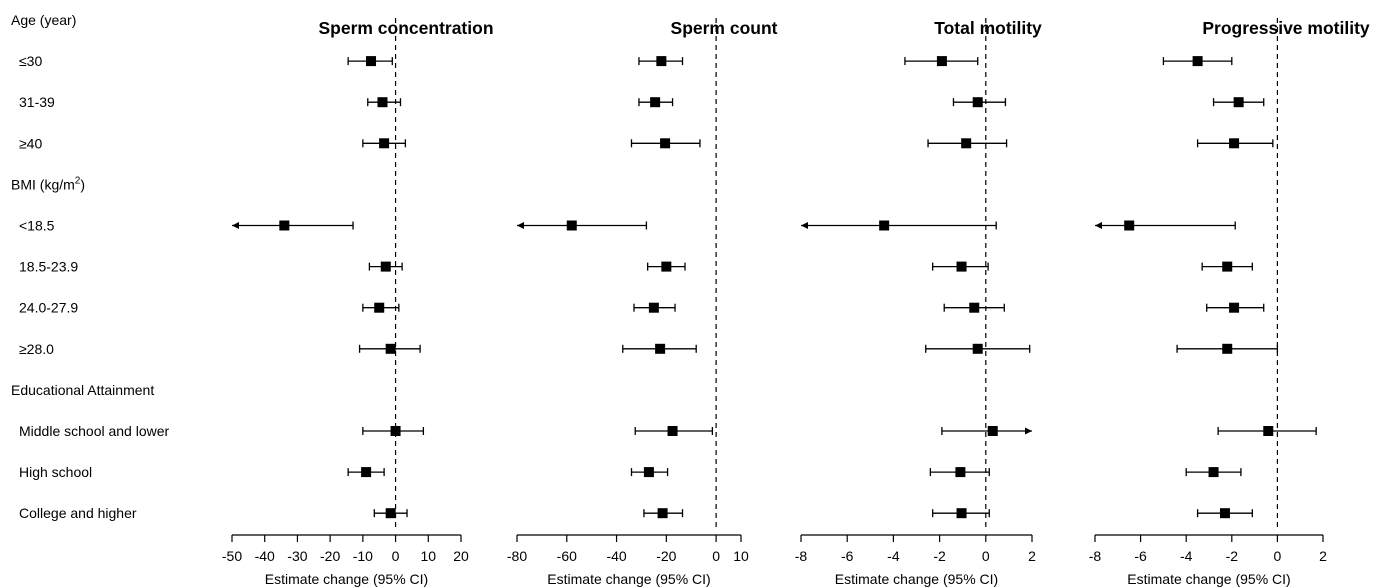 This screenshot has width=1375, height=587. What do you see at coordinates (1028, 431) in the screenshot?
I see `ci-arrow-right` at bounding box center [1028, 431].